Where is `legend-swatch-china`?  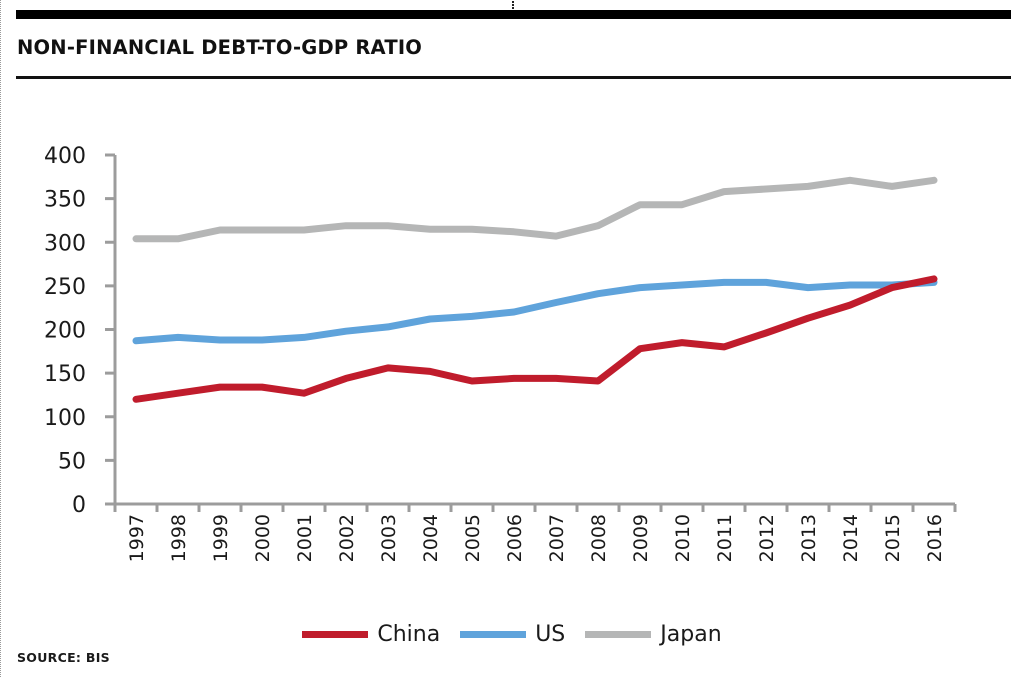
legend-swatch-china is located at coordinates (335, 634).